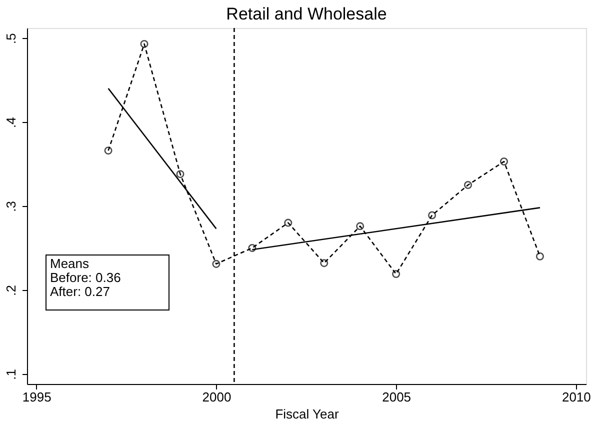 Image resolution: width=598 pixels, height=426 pixels. I want to click on y-tick-label: .5, so click(11, 38).